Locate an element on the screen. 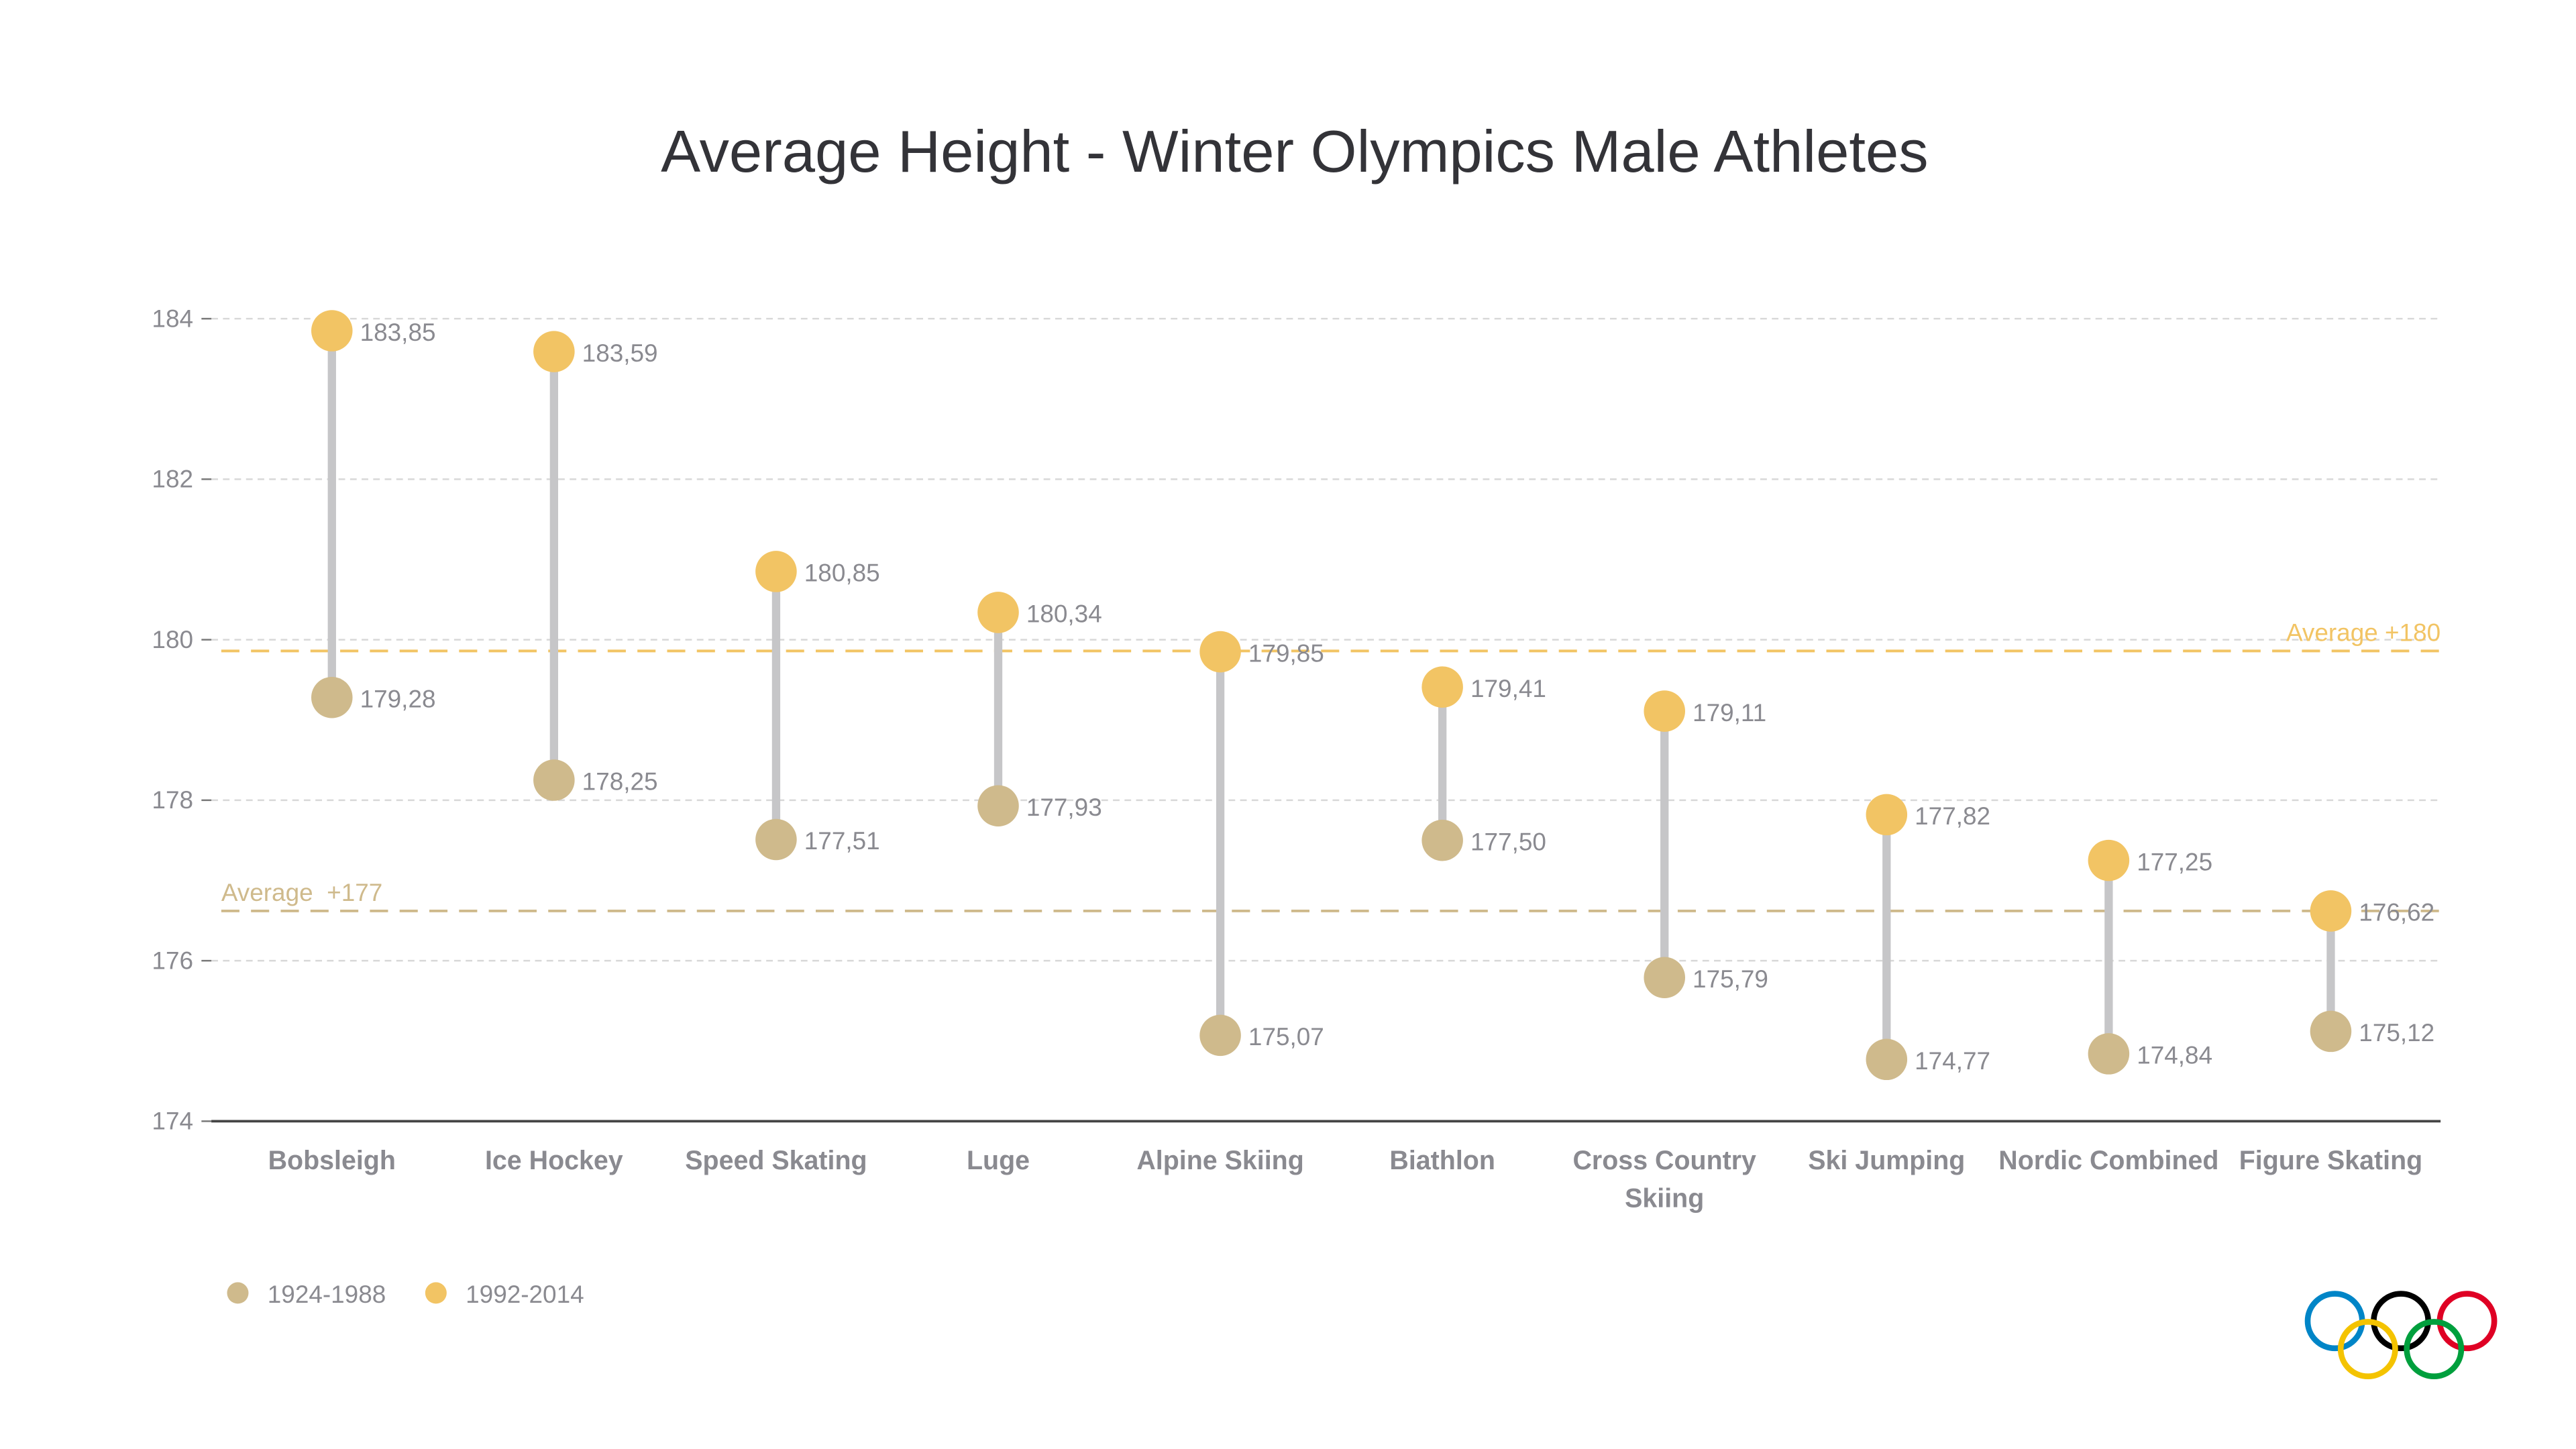  data-label: 174,77 is located at coordinates (1952, 1061).